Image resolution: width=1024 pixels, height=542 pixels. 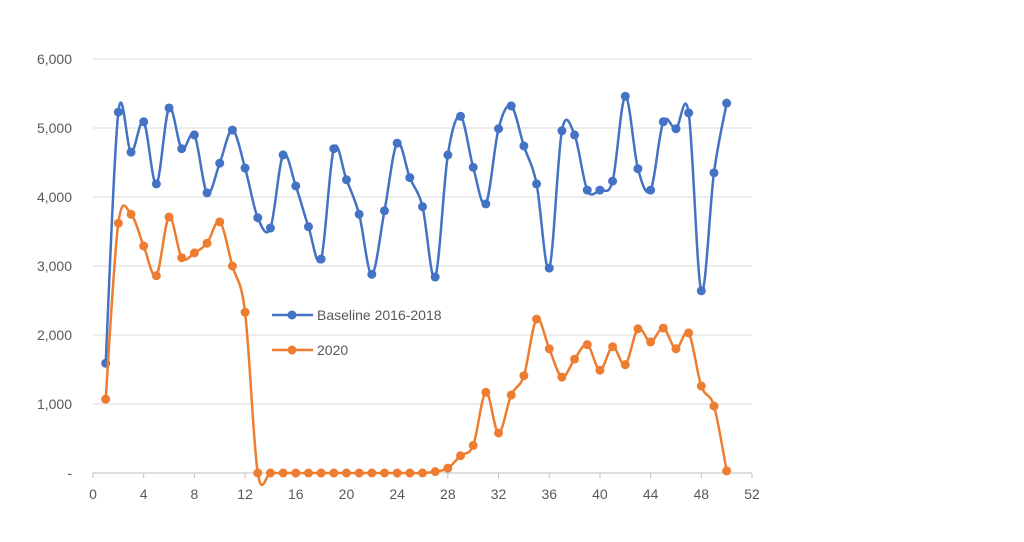 What do you see at coordinates (194, 494) in the screenshot?
I see `x-tick-label: 8` at bounding box center [194, 494].